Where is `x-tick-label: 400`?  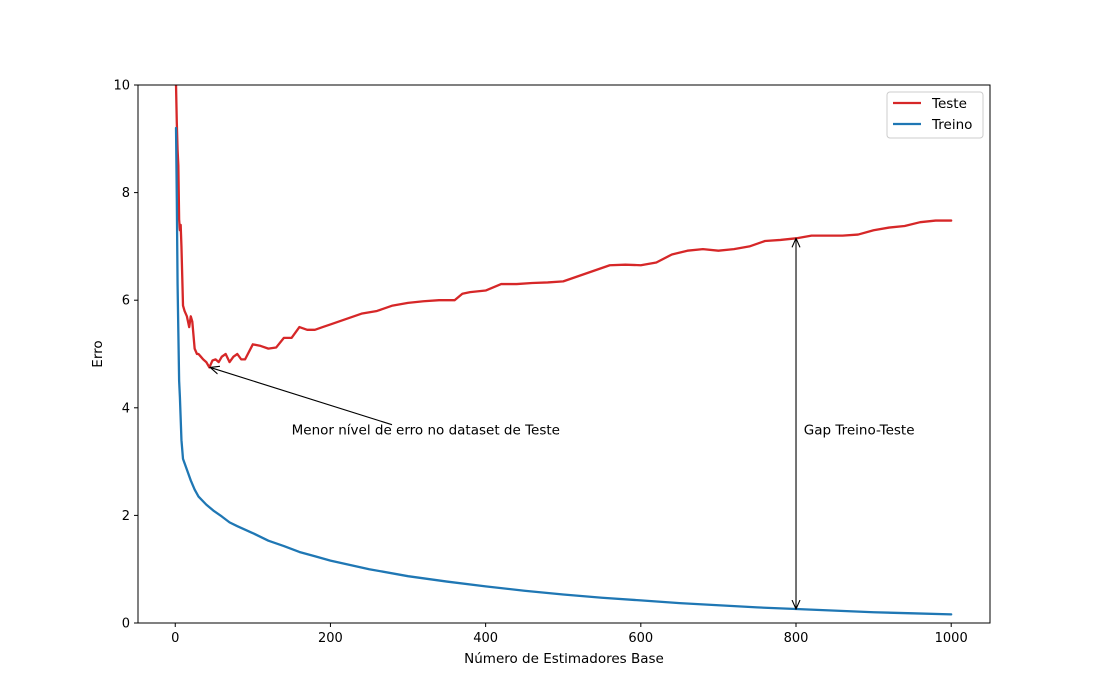 x-tick-label: 400 is located at coordinates (485, 638).